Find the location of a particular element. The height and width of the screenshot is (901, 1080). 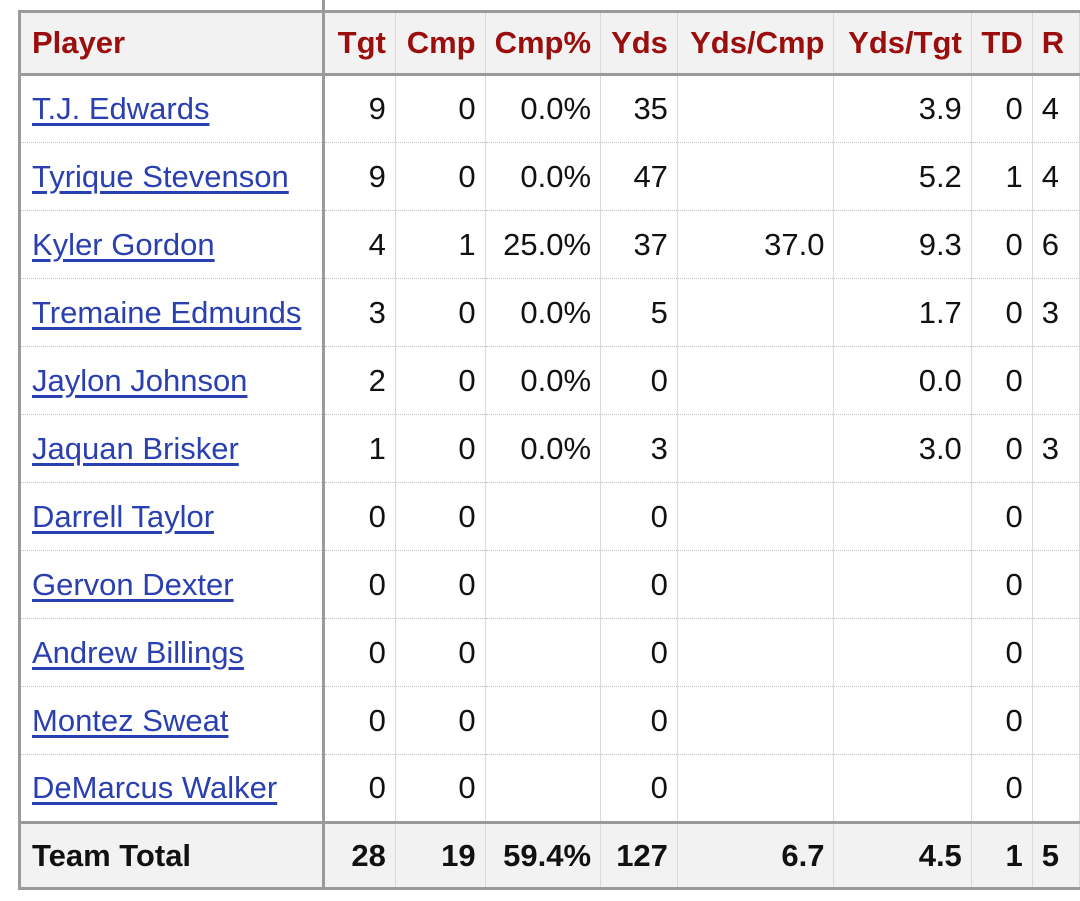

column-header-tgt: Tgt is located at coordinates (359, 43).